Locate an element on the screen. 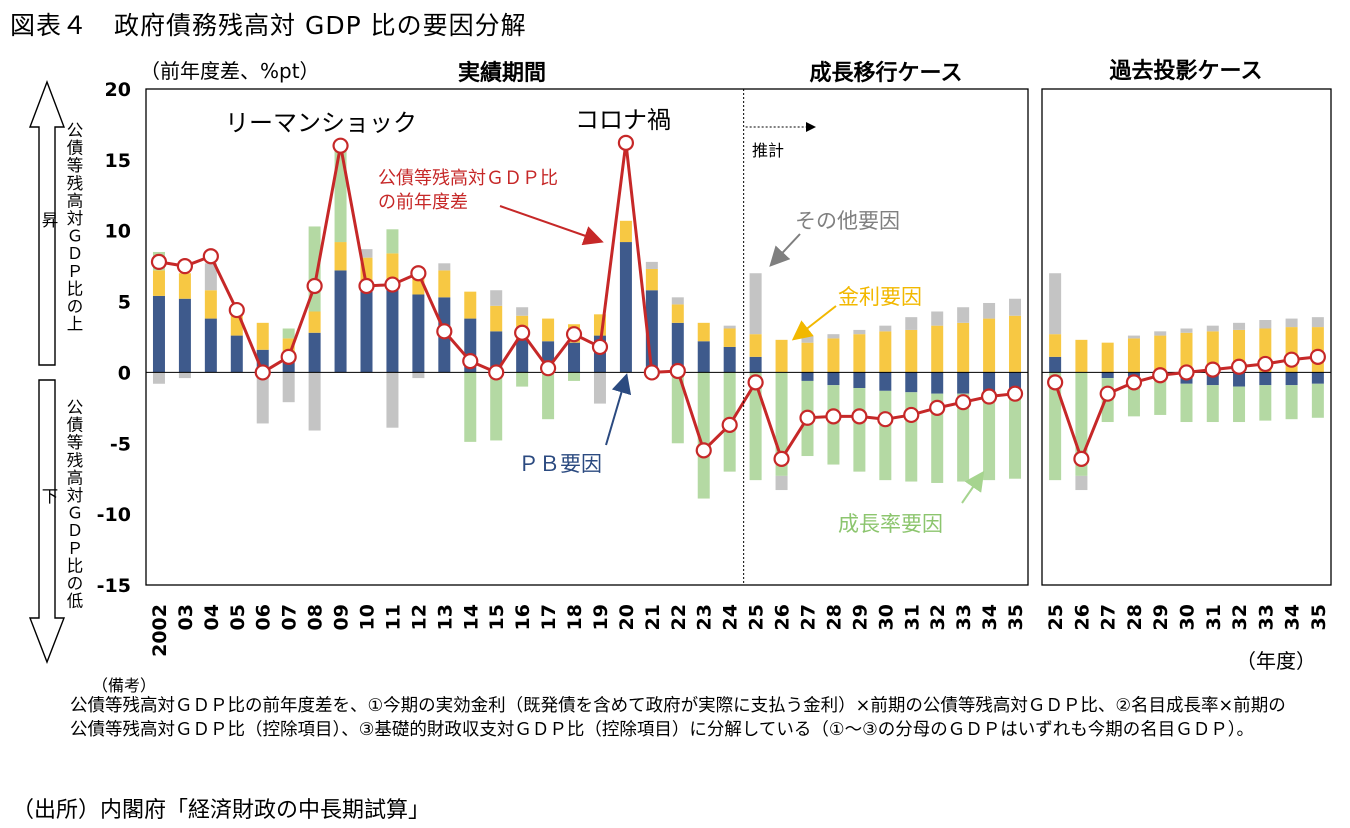 The height and width of the screenshot is (828, 1350). x-axis-unit: （年度） is located at coordinates (1276, 661).